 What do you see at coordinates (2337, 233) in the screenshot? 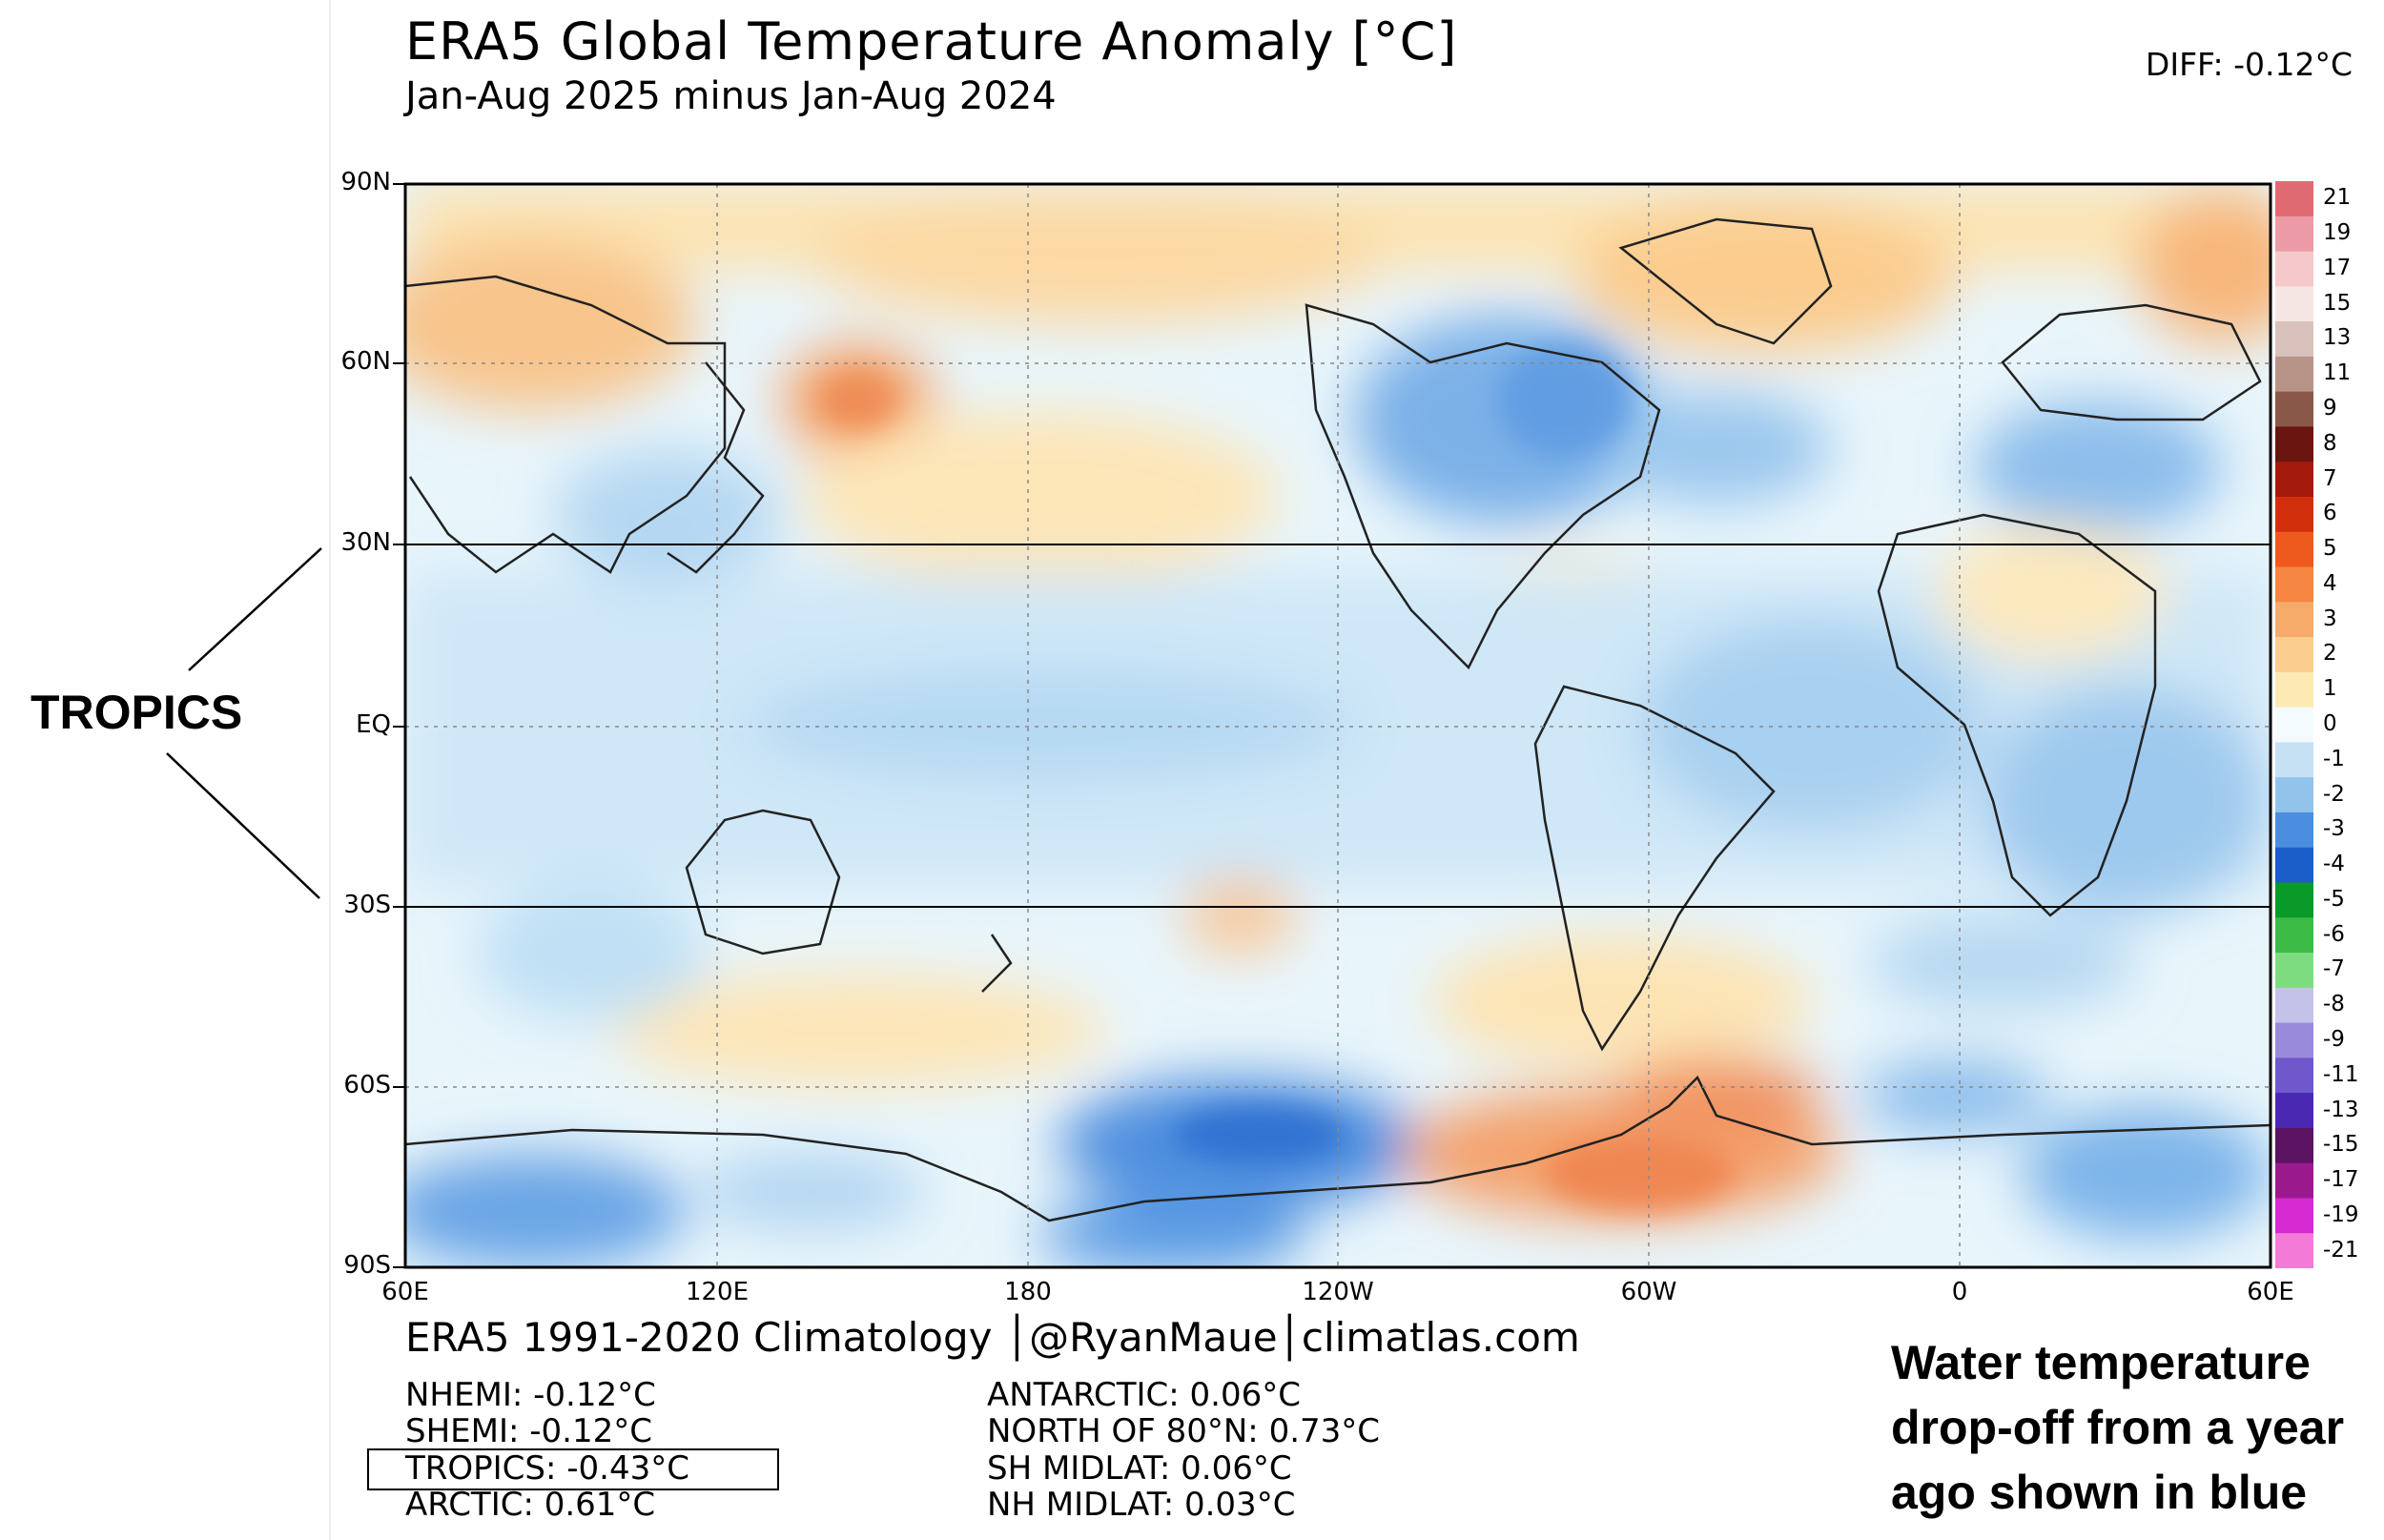
I see `colorbar-tick-label: 19` at bounding box center [2337, 233].